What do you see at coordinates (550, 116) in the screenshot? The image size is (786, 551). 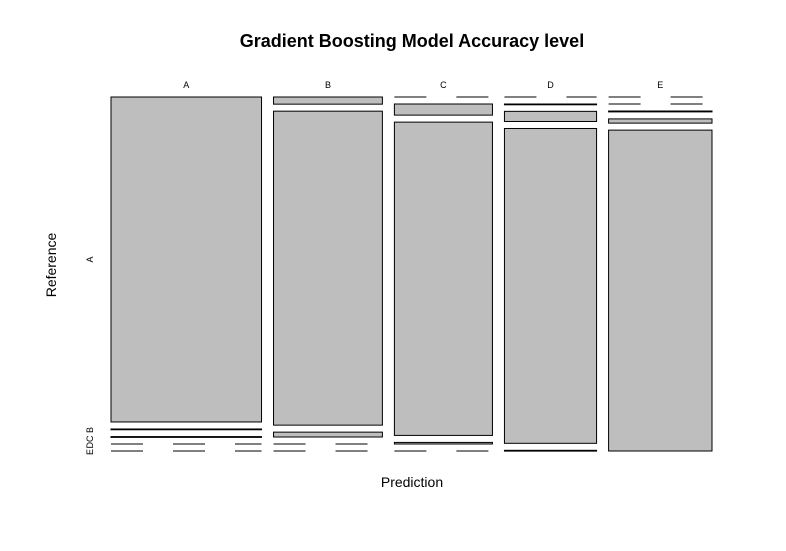 I see `tile-pred-D-ref-C` at bounding box center [550, 116].